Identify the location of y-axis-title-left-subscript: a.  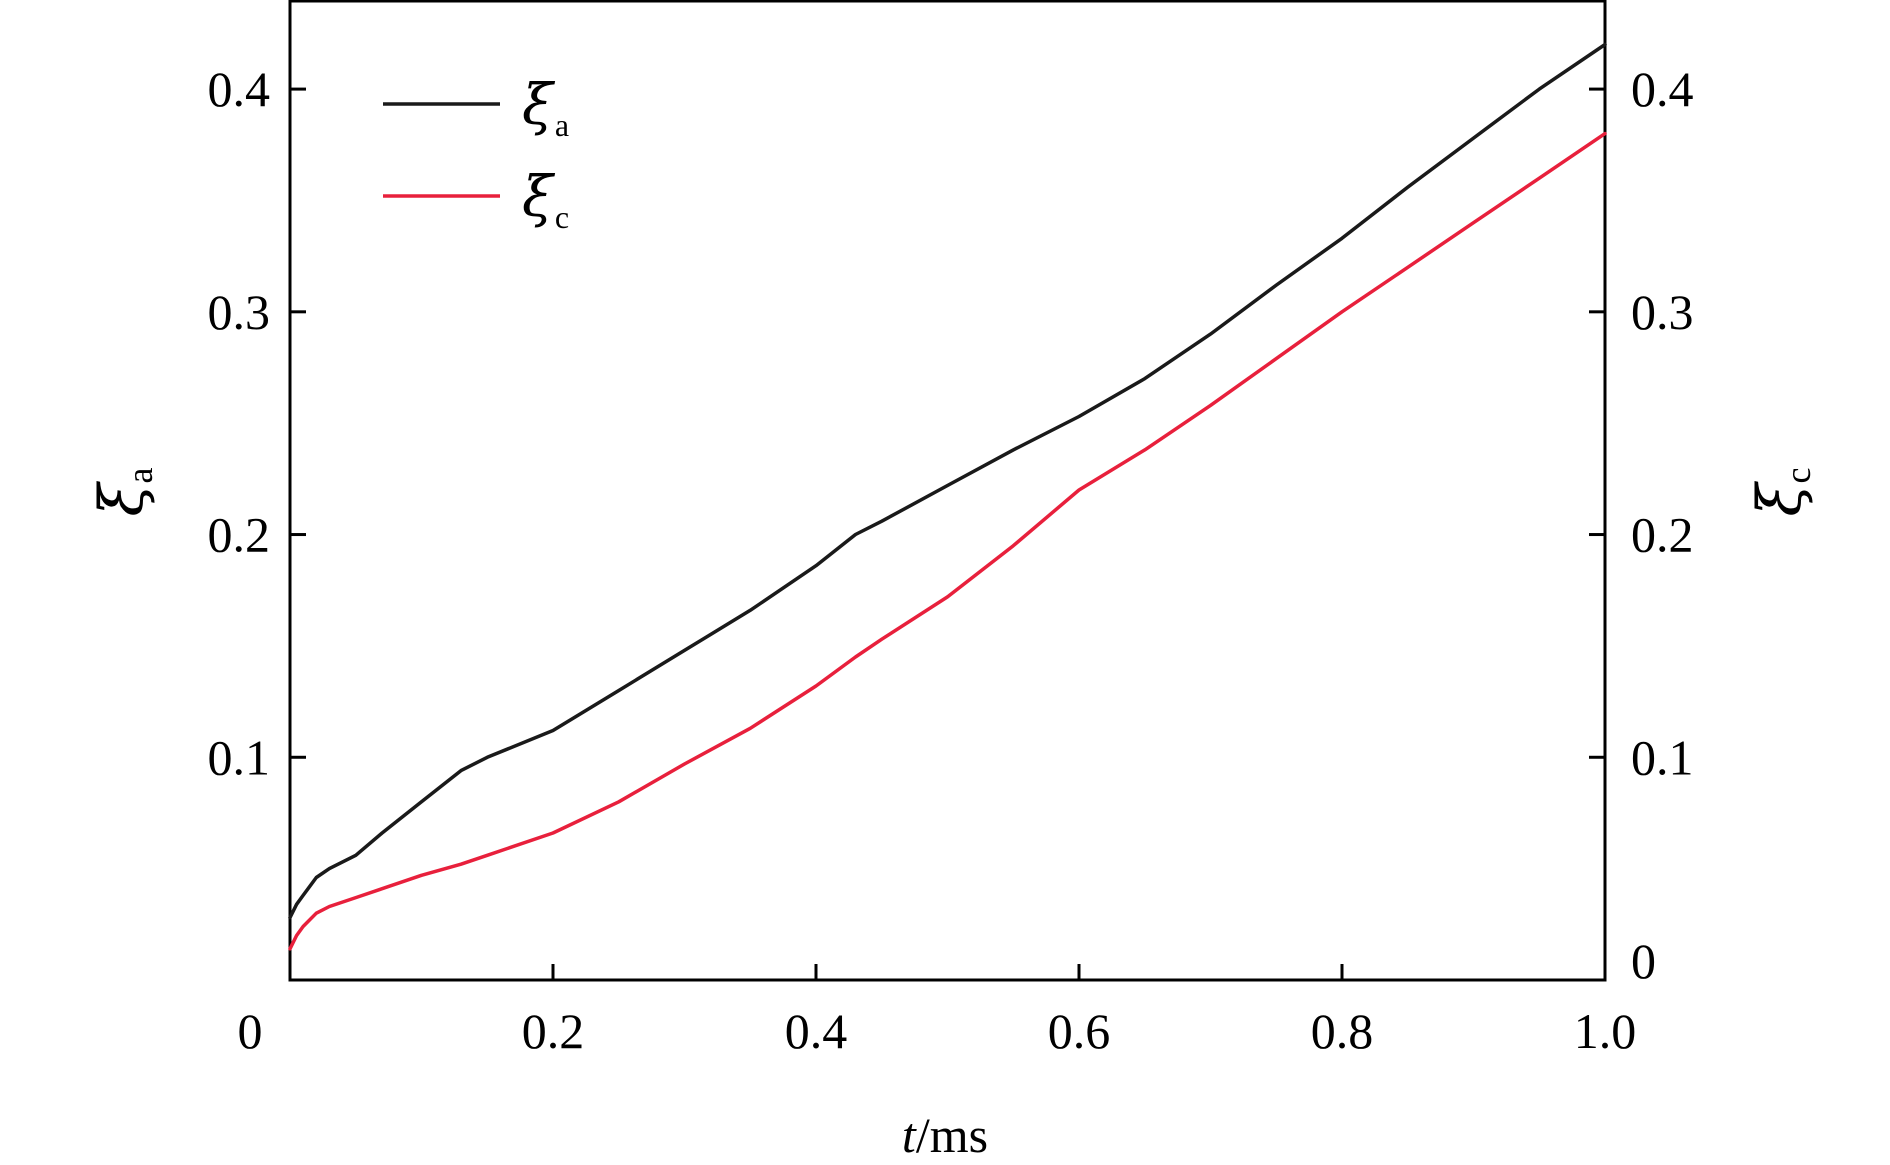
(140, 475).